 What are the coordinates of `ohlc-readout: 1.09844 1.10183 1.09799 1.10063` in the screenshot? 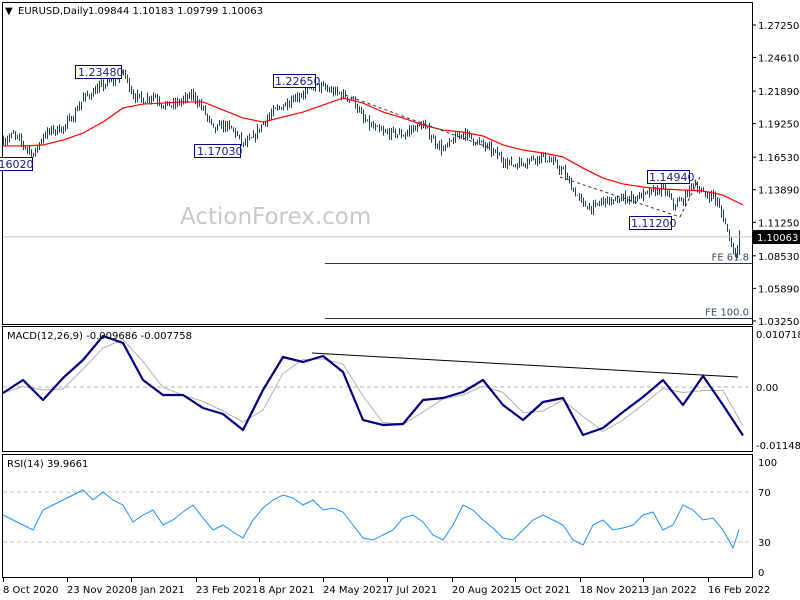 It's located at (175, 11).